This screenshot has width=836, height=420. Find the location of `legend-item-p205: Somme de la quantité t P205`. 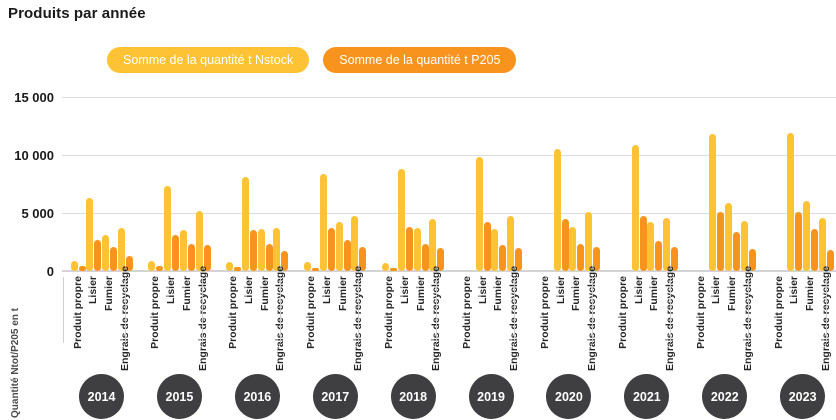

legend-item-p205: Somme de la quantité t P205 is located at coordinates (420, 60).